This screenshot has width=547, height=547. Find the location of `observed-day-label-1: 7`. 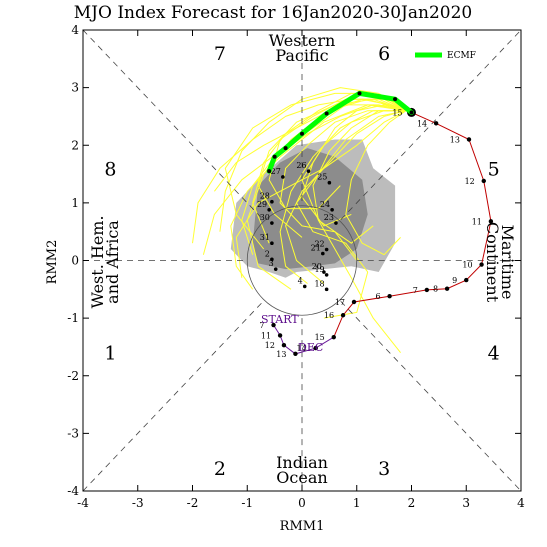

observed-day-label-1: 7 is located at coordinates (261, 325).